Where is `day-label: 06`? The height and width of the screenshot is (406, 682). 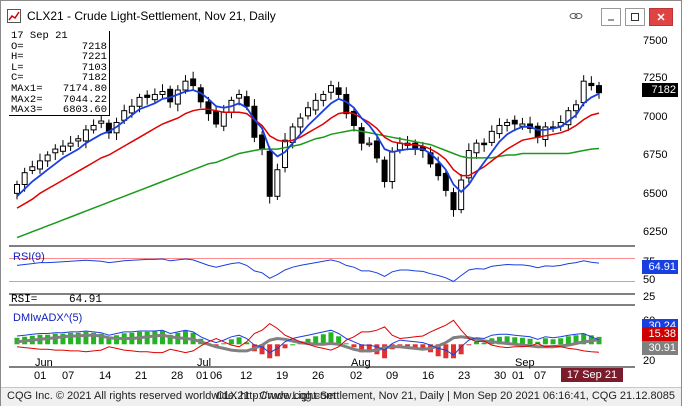 day-label: 06 is located at coordinates (216, 376).